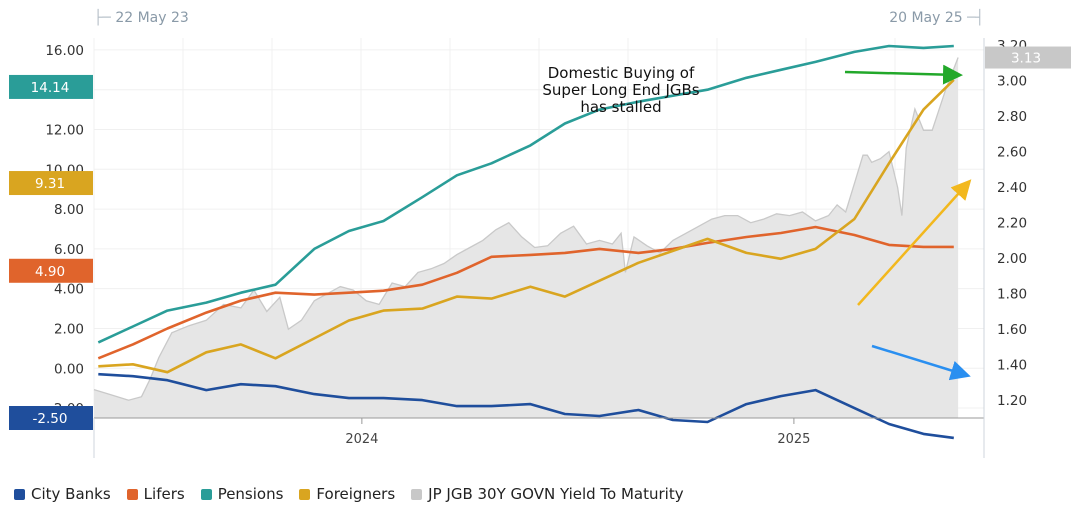 This screenshot has height=513, width=1080. I want to click on legend-label: Lifers, so click(164, 494).